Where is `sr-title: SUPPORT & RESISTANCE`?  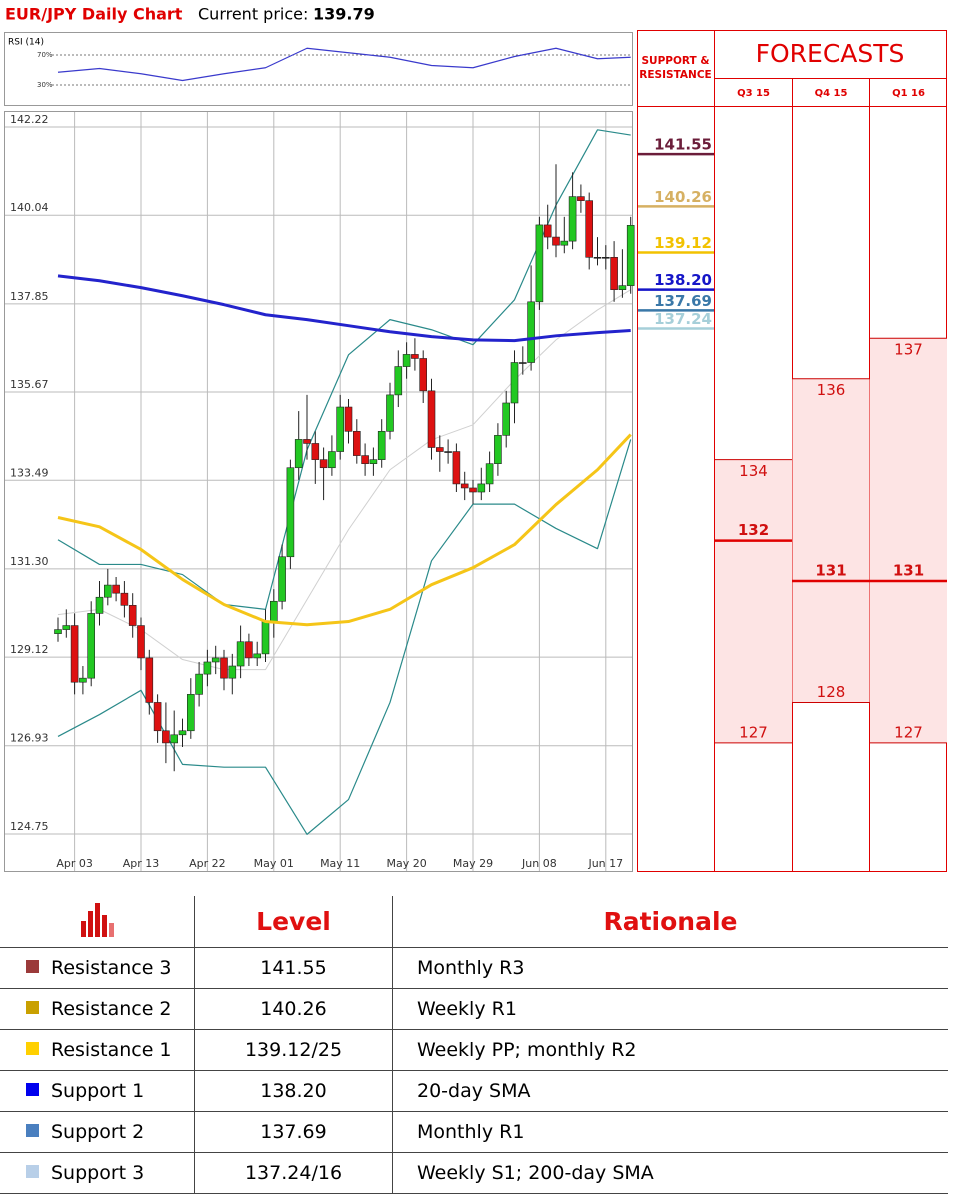
sr-title: SUPPORT & RESISTANCE is located at coordinates (675, 68).